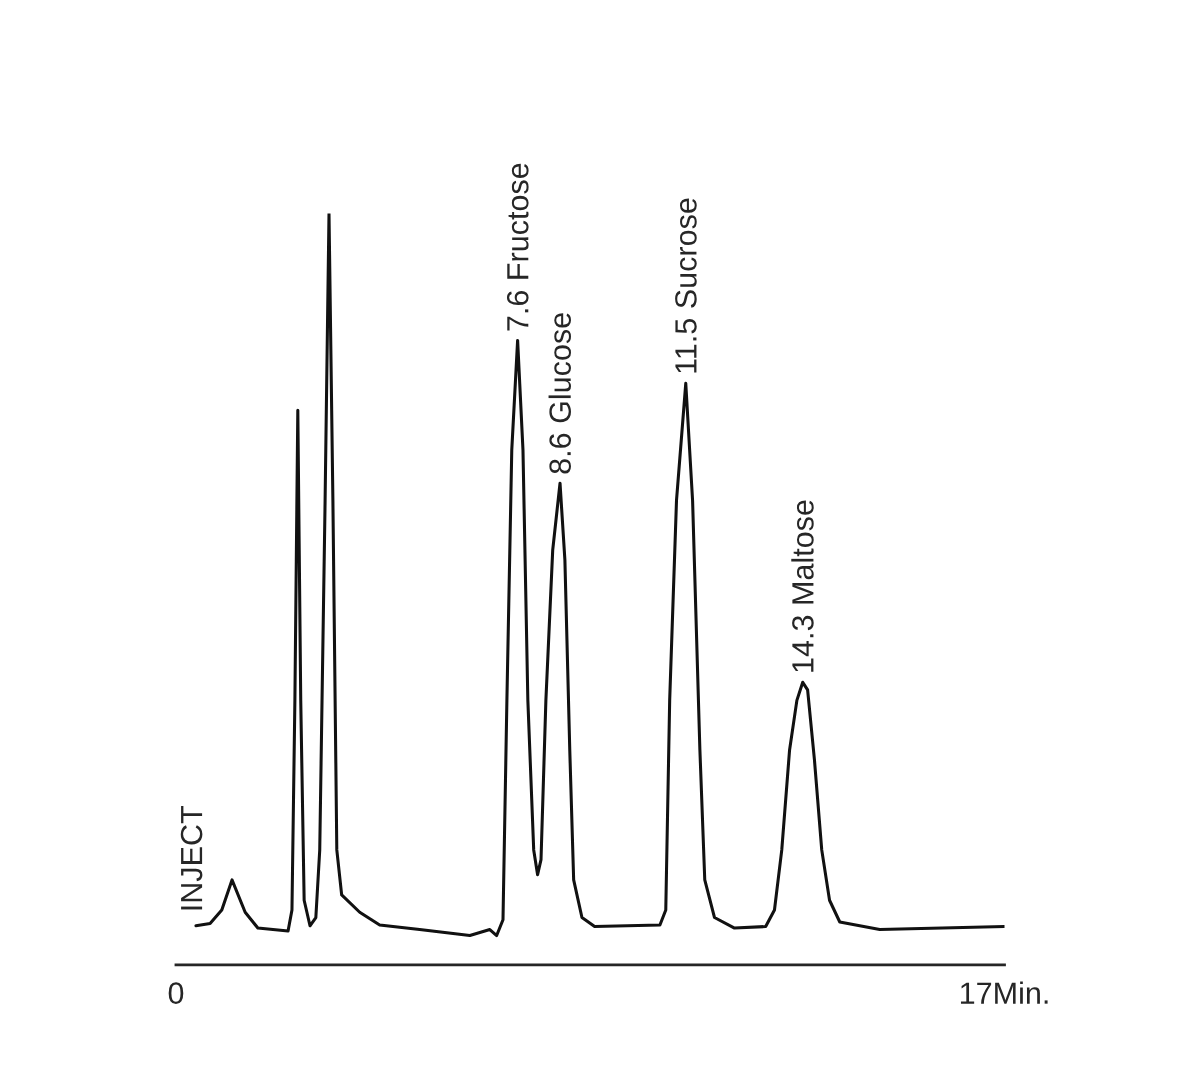  What do you see at coordinates (686, 285) in the screenshot?
I see `annotation: 11.5 Sucrose` at bounding box center [686, 285].